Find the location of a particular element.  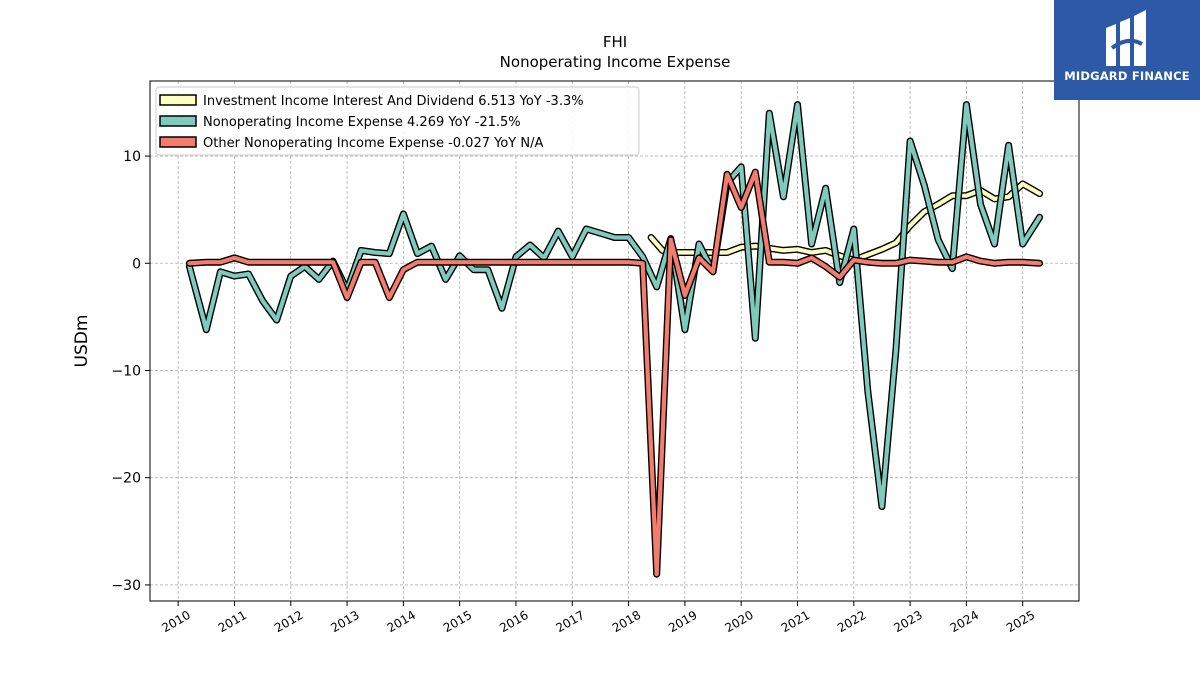

brand-name: MIDGARD FINANCE is located at coordinates (1127, 76).